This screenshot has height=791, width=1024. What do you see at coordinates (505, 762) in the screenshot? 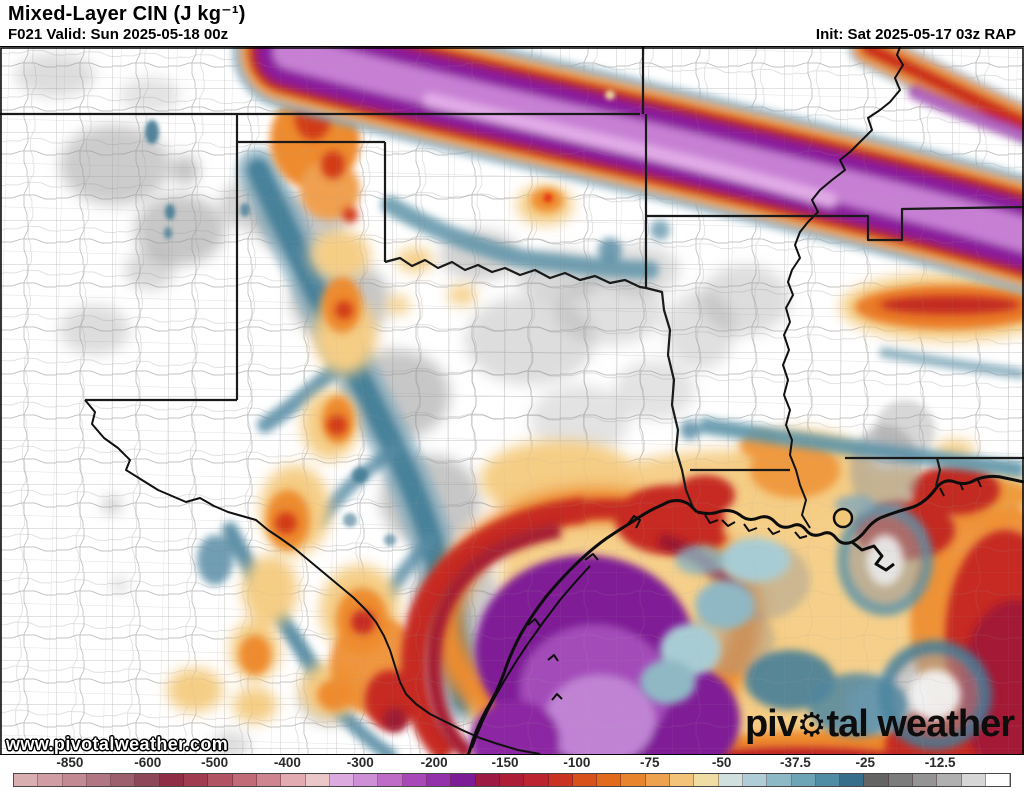
I see `colorbar-tick-label: -150` at bounding box center [505, 762].